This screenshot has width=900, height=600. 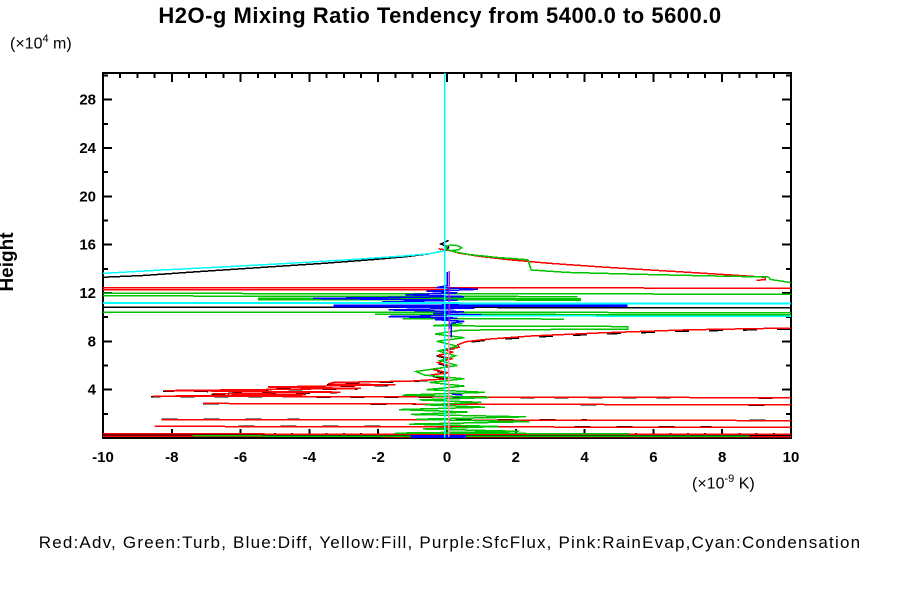 I want to click on x-axis-unit-label: (×10-9 K), so click(x=723, y=483).